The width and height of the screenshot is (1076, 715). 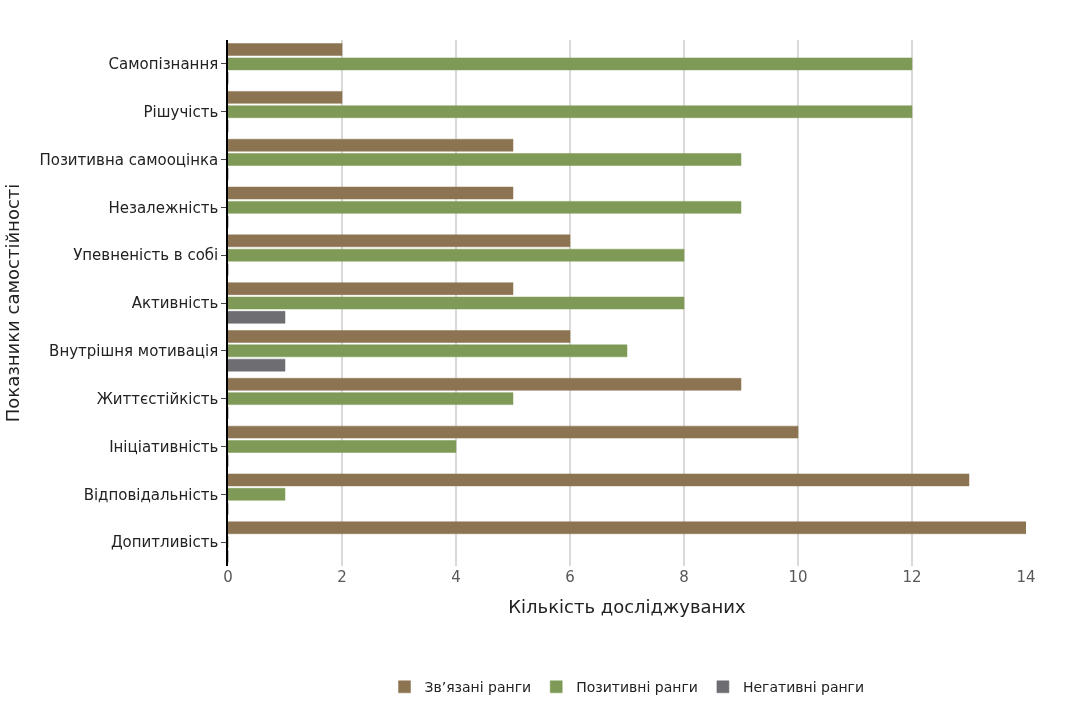 What do you see at coordinates (228, 577) in the screenshot?
I see `x-tick-label: 0` at bounding box center [228, 577].